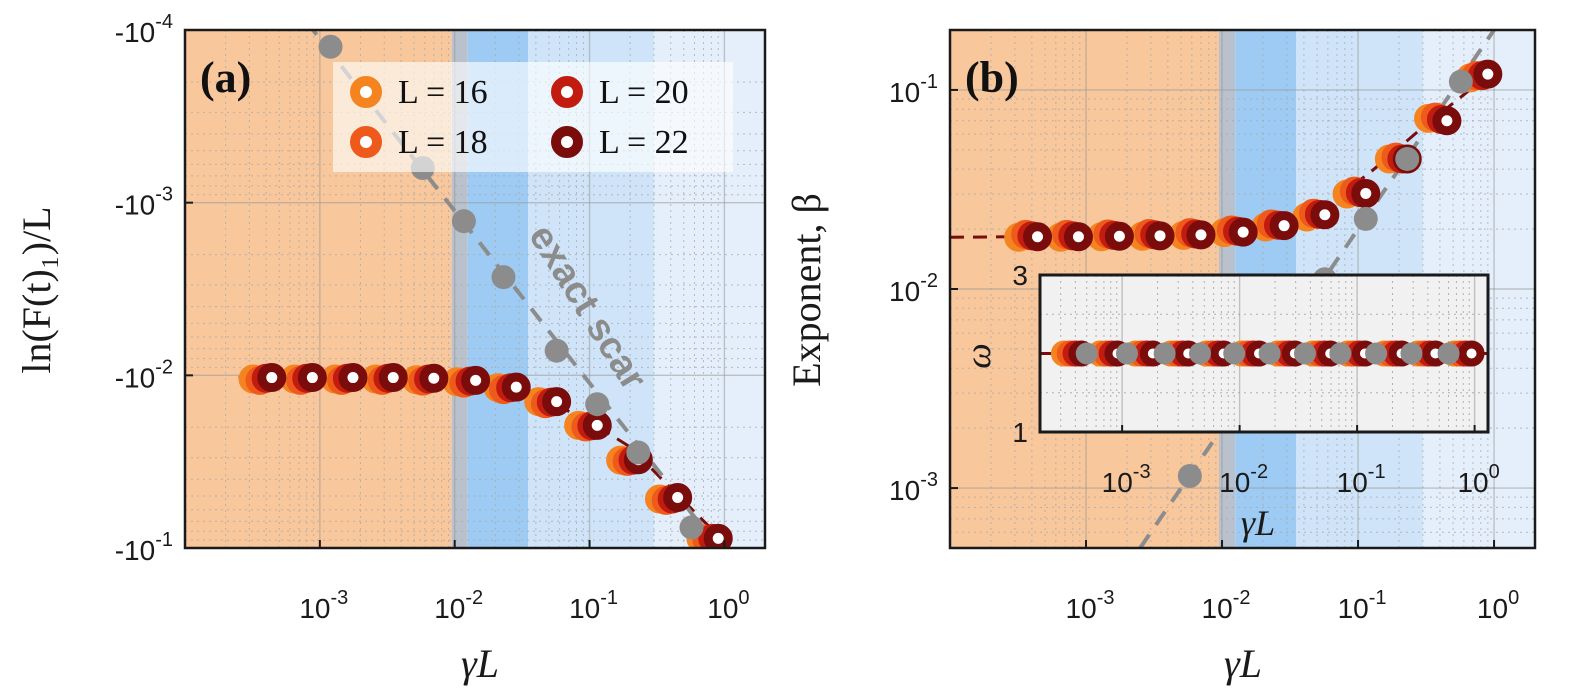 The image size is (1578, 692). What do you see at coordinates (1258, 523) in the screenshot?
I see `inset-xlabel: γL` at bounding box center [1258, 523].